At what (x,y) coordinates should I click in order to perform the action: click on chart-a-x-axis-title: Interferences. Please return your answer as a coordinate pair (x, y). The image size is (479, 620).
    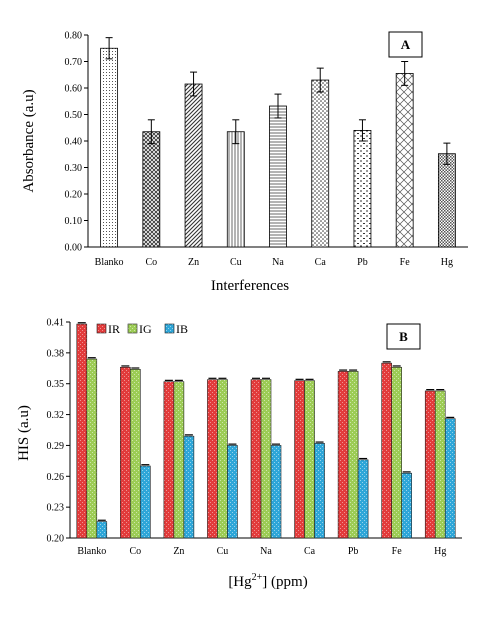
    Looking at the image, I should click on (250, 286).